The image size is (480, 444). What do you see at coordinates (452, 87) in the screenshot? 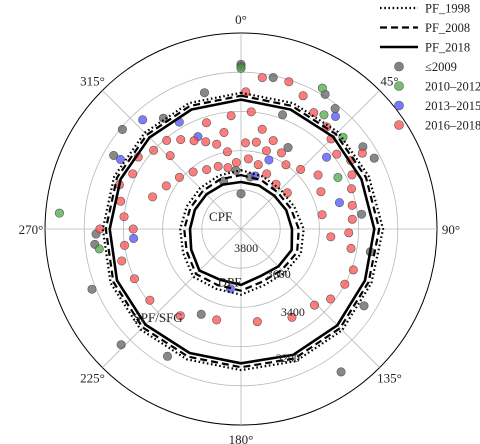
I see `legend-label: 2010–2012` at bounding box center [452, 87].